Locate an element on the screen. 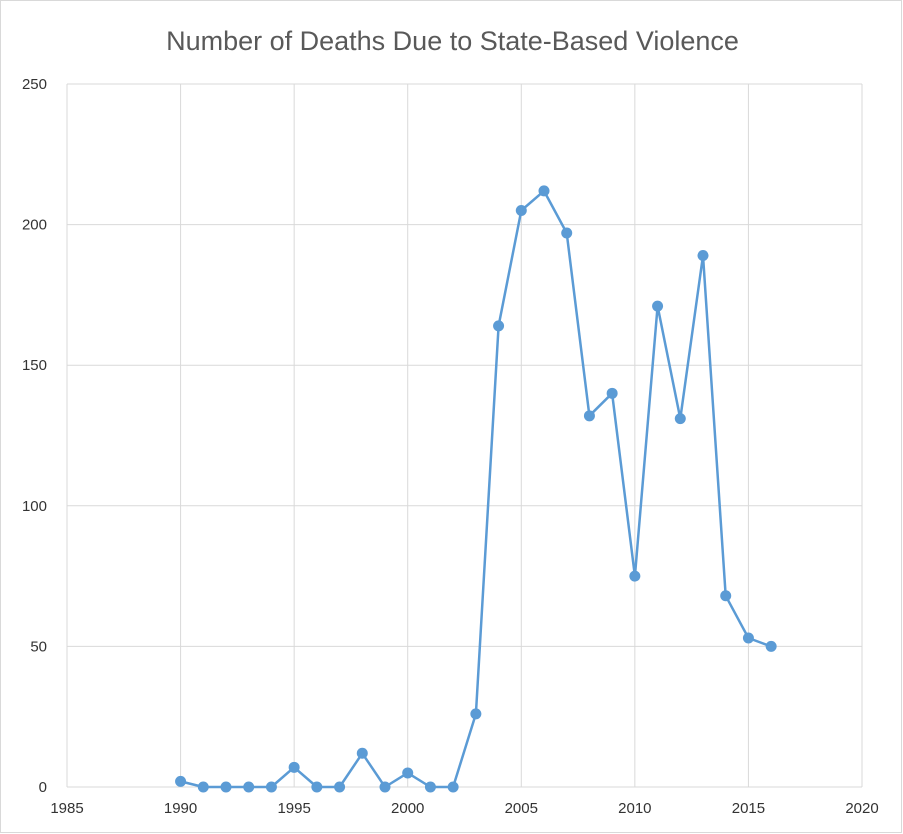 This screenshot has height=834, width=903. x-tick-label: 1995 is located at coordinates (293, 808).